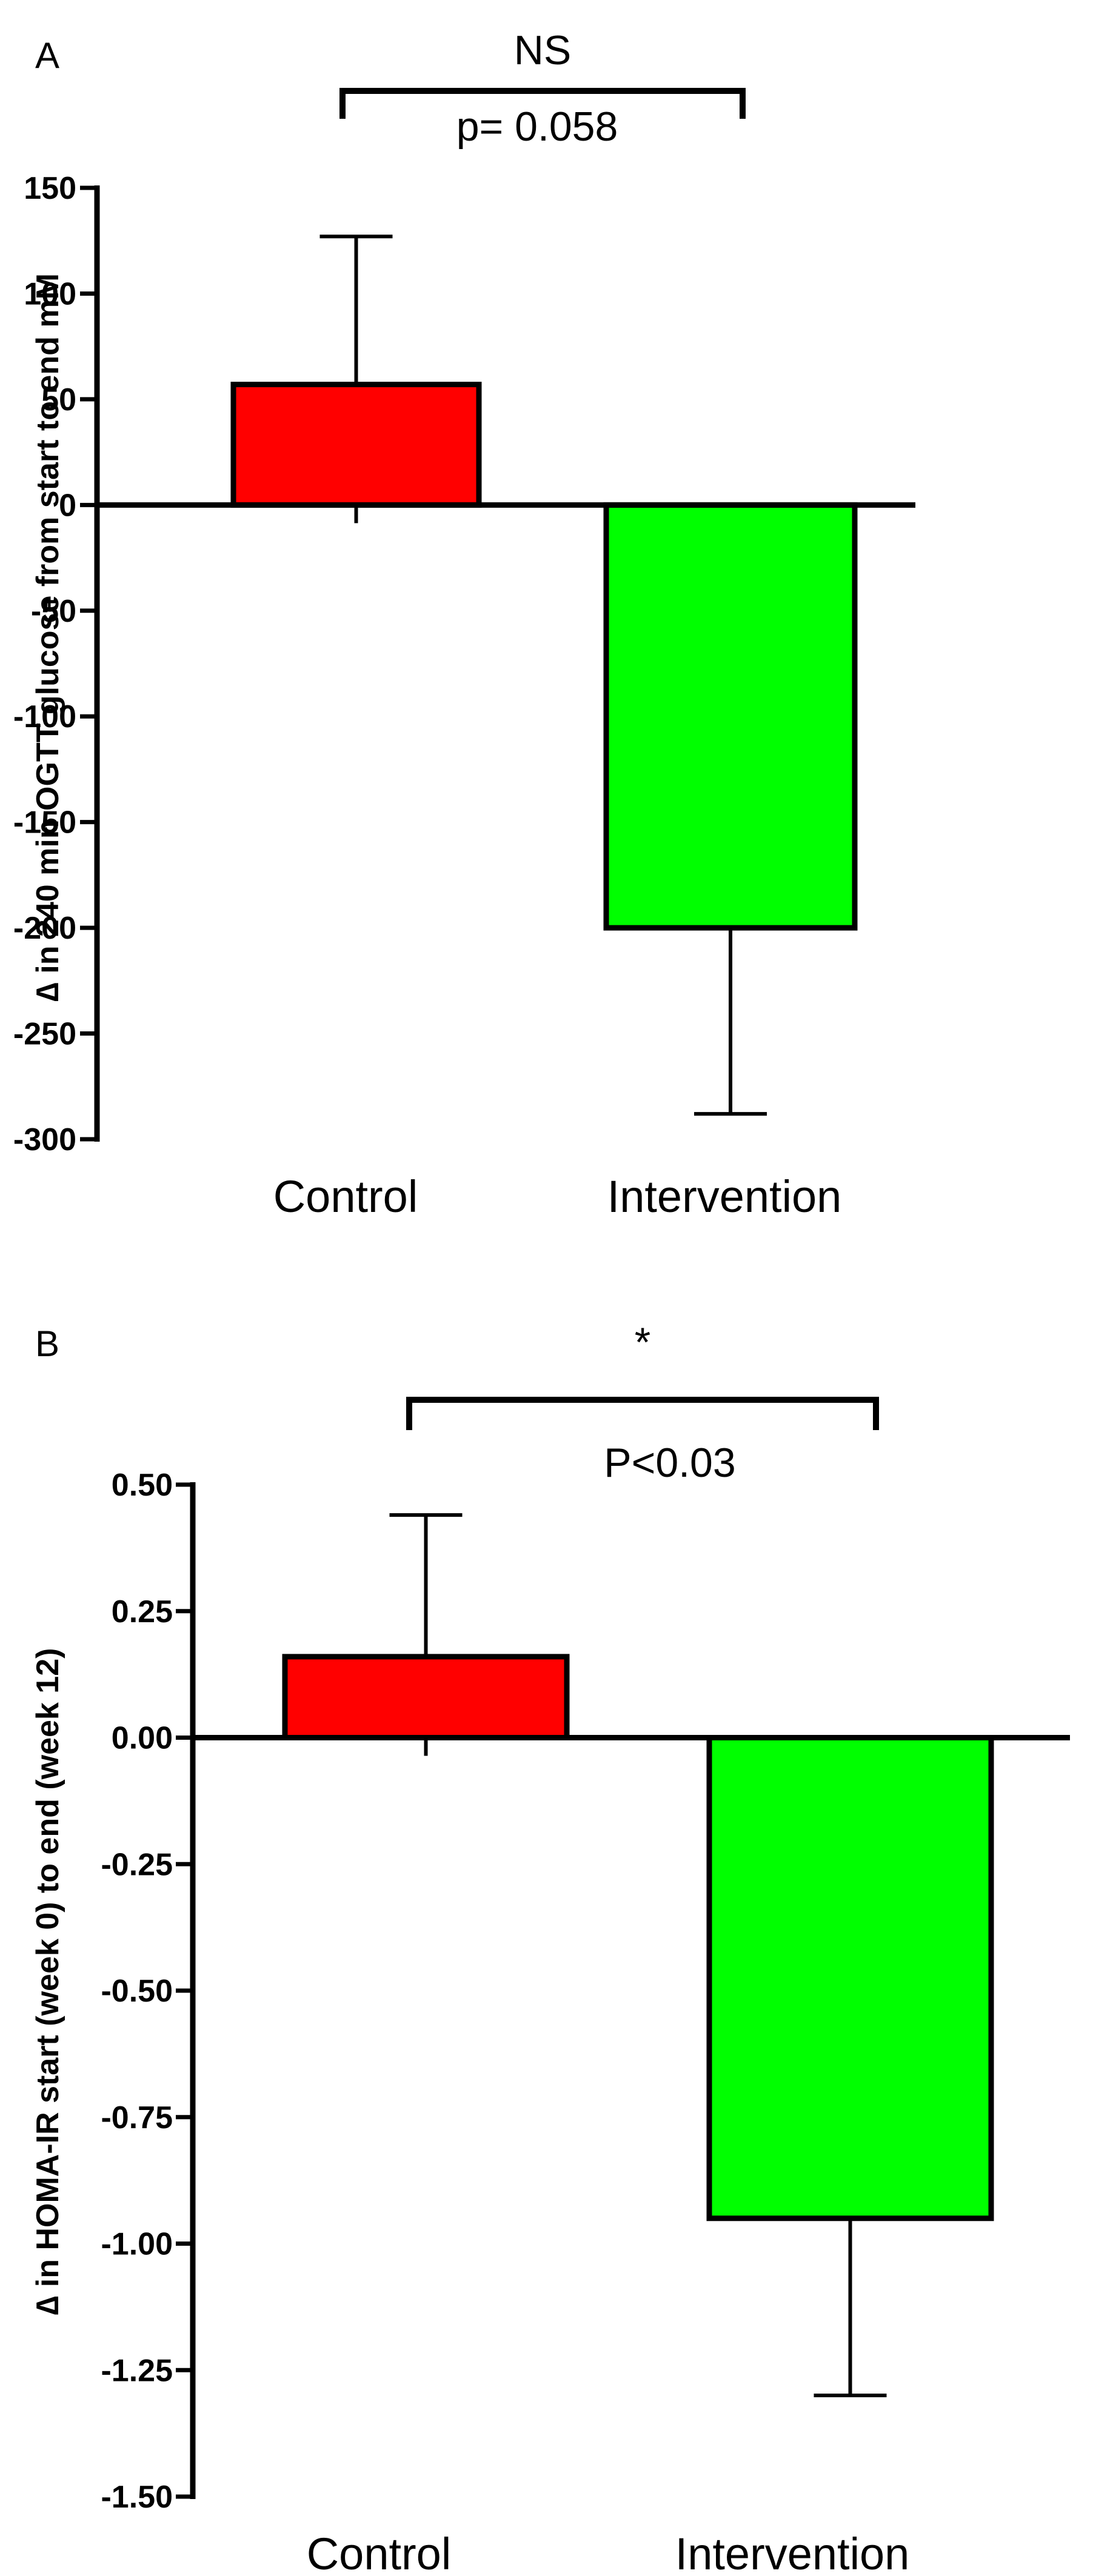  Describe the element at coordinates (142, 1738) in the screenshot. I see `panel-b-y-tick-label: 0.00` at that location.